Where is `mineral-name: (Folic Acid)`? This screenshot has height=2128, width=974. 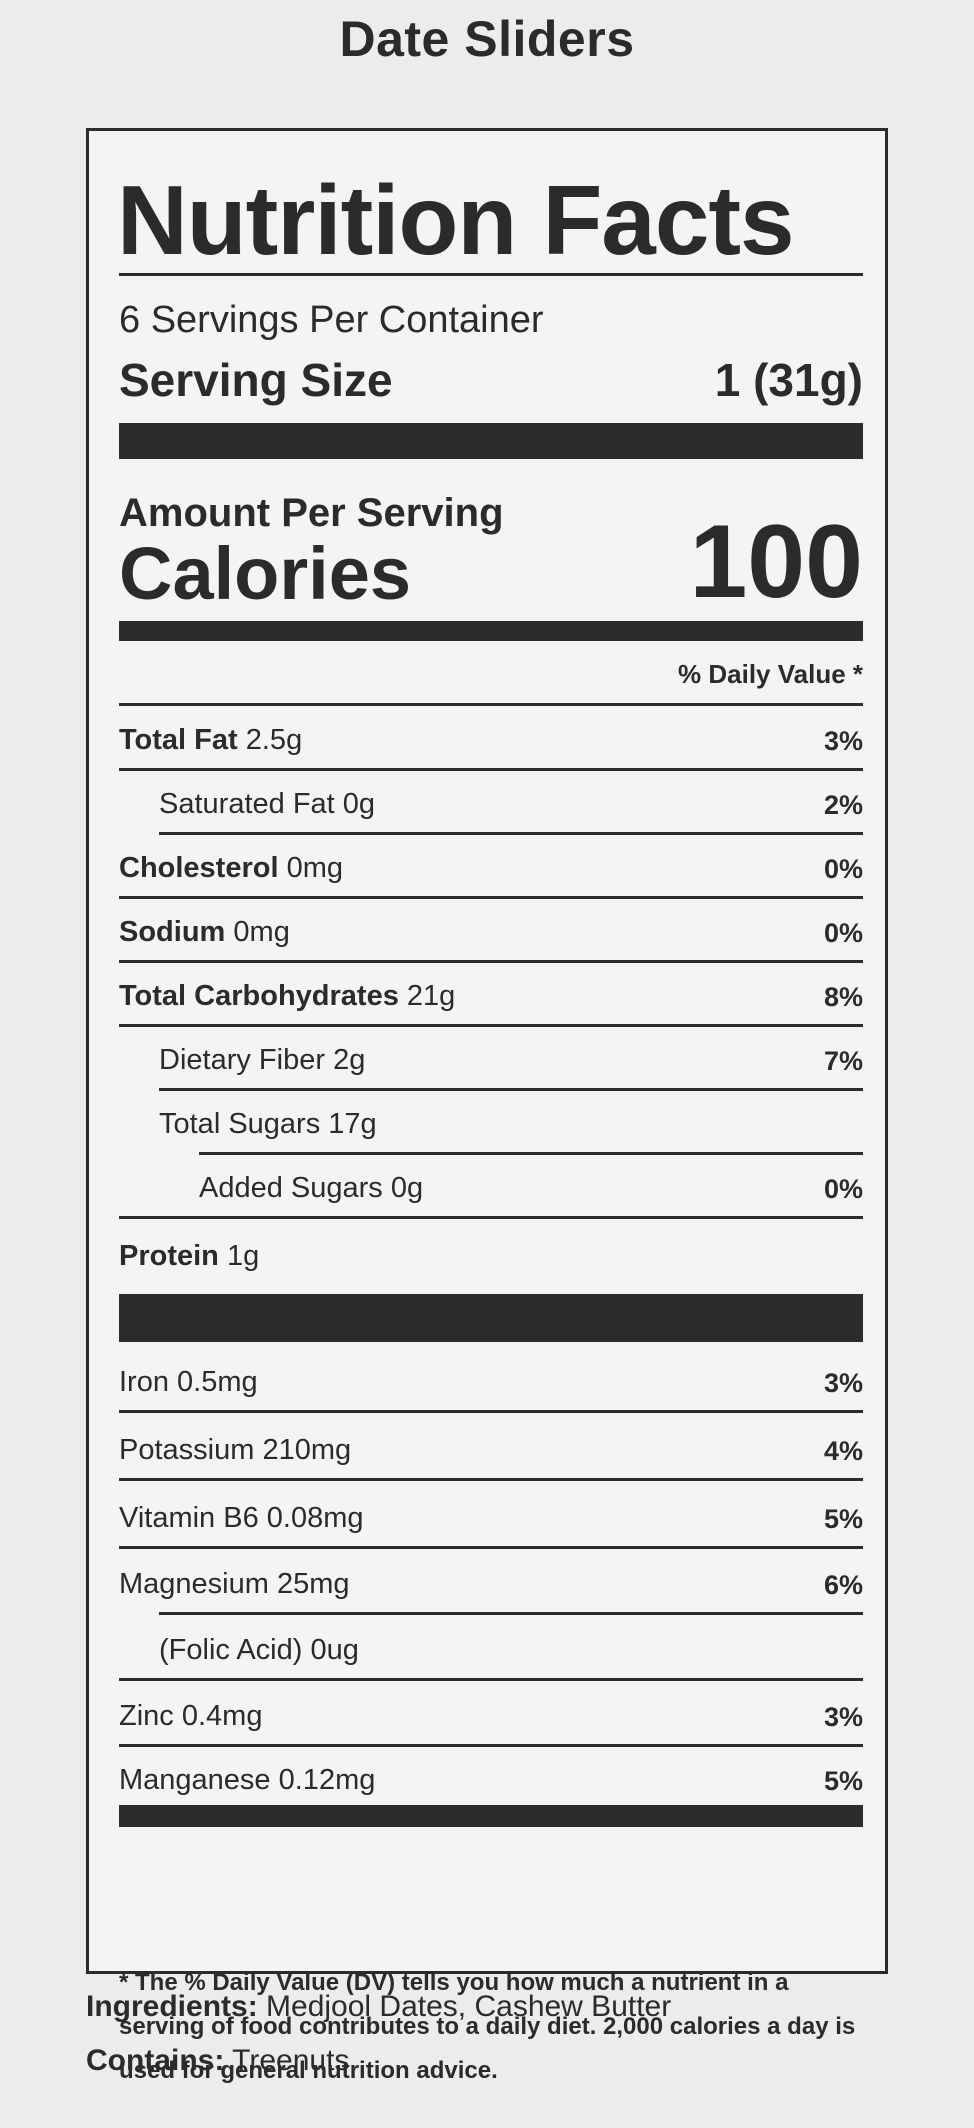 mineral-name: (Folic Acid) is located at coordinates (231, 1650).